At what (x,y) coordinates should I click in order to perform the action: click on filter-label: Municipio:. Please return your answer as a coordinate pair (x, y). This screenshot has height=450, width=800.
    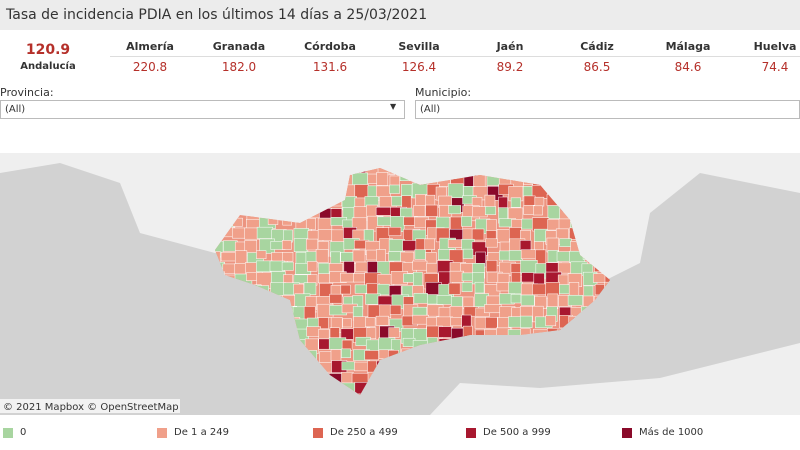
    Looking at the image, I should click on (443, 92).